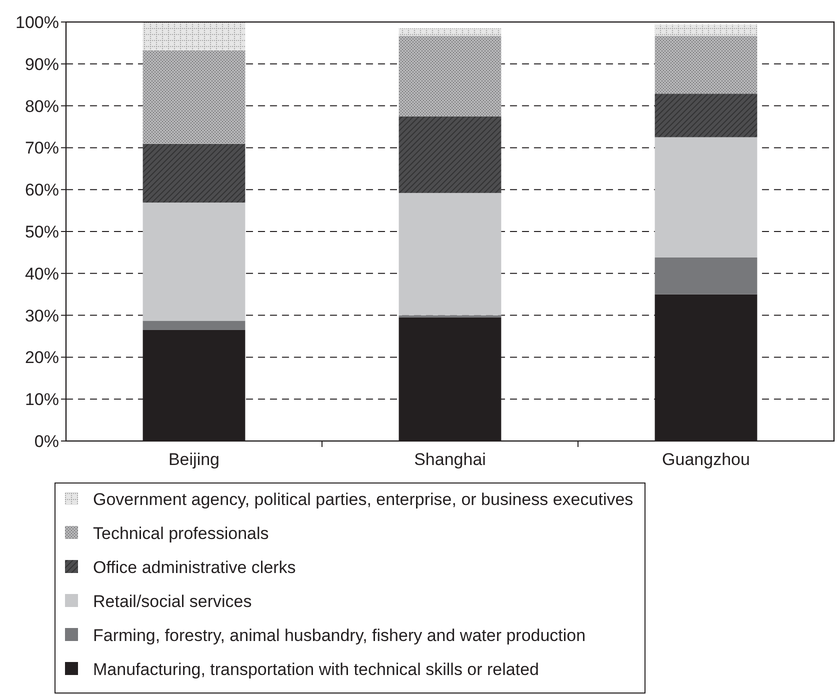  What do you see at coordinates (41, 232) in the screenshot?
I see `y-tick-label: 50%` at bounding box center [41, 232].